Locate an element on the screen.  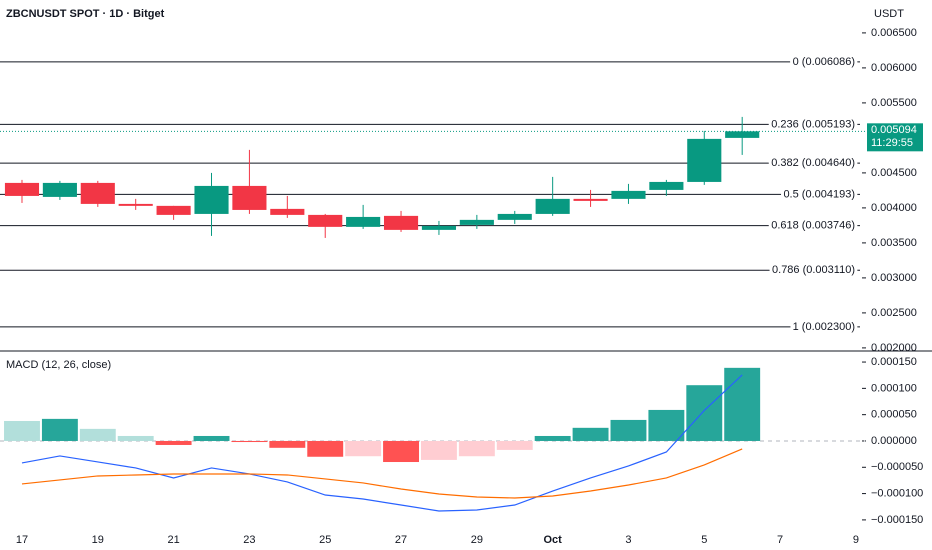
axis-unit: USDT is located at coordinates (889, 14).